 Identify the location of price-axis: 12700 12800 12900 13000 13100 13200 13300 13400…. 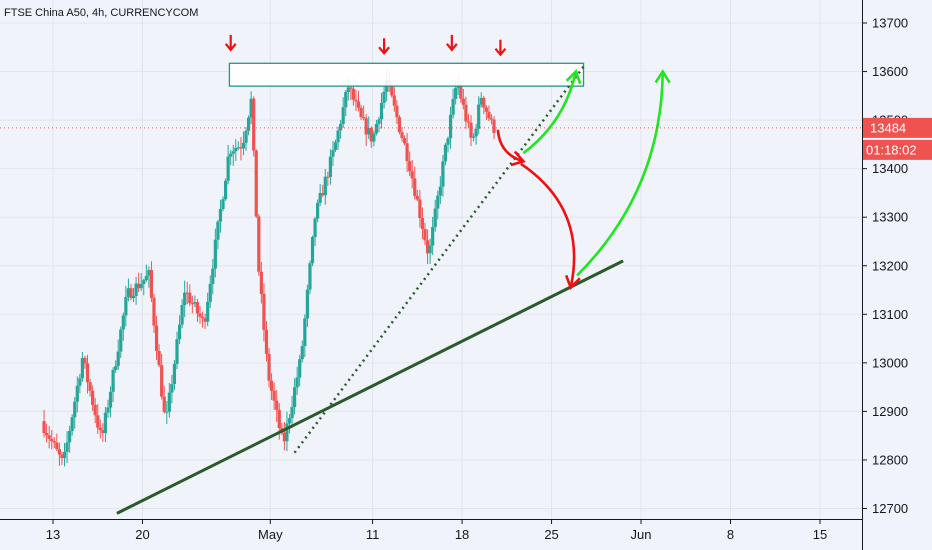
(897, 275).